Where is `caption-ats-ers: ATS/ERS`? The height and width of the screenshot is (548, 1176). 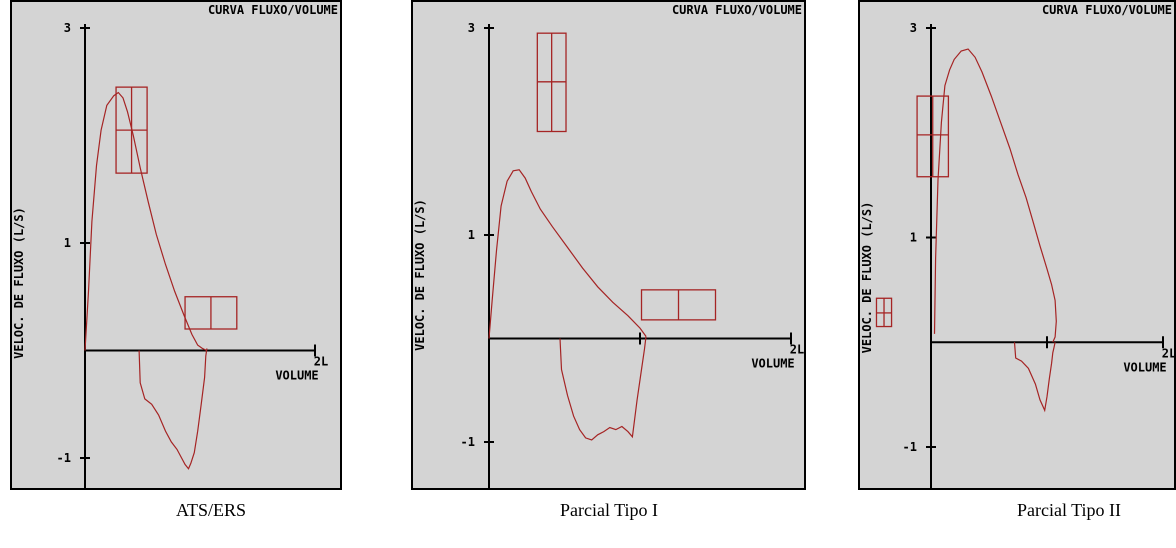
caption-ats-ers: ATS/ERS is located at coordinates (211, 510).